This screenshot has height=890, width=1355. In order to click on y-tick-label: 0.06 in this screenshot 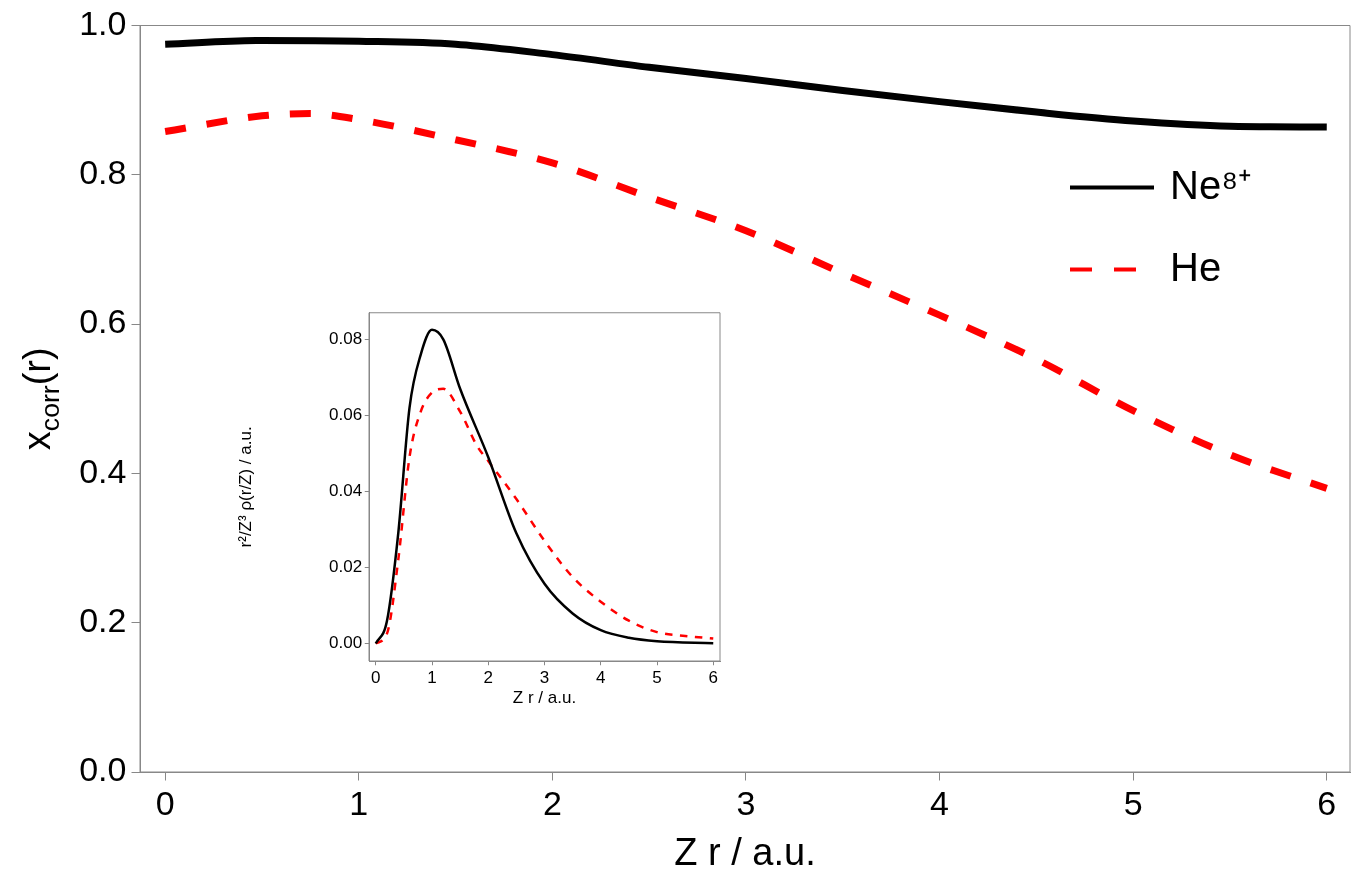, I will do `click(346, 415)`.